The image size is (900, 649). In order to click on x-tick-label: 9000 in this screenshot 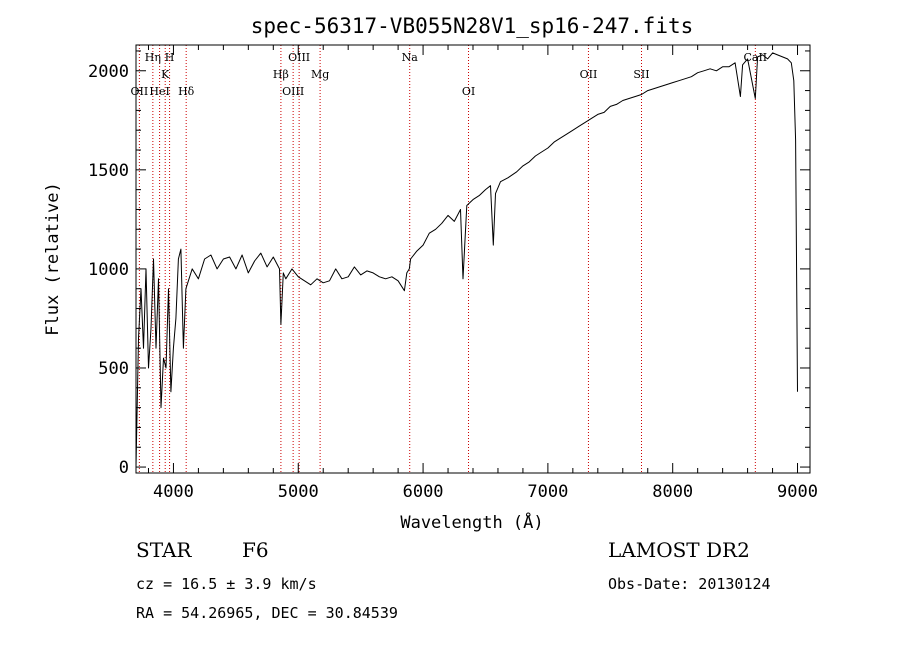, I will do `click(797, 492)`.